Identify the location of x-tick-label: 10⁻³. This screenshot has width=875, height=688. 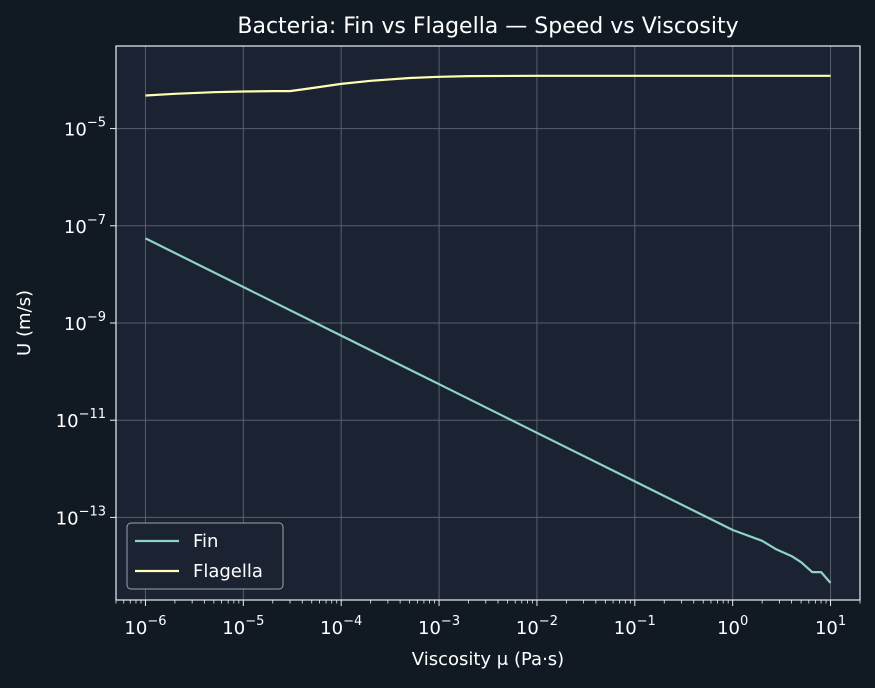
(439, 626).